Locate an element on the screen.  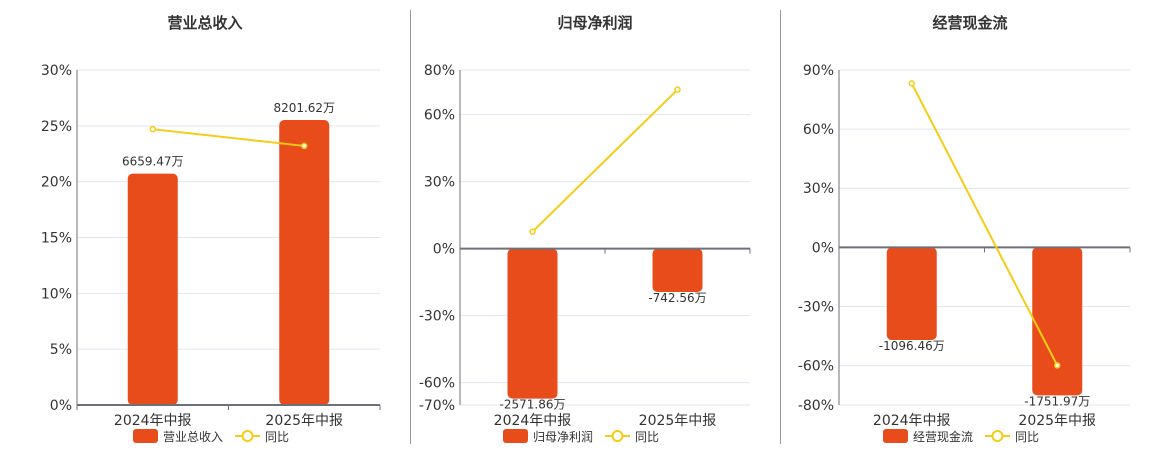
bar-data-label: -2571.86万 is located at coordinates (533, 405).